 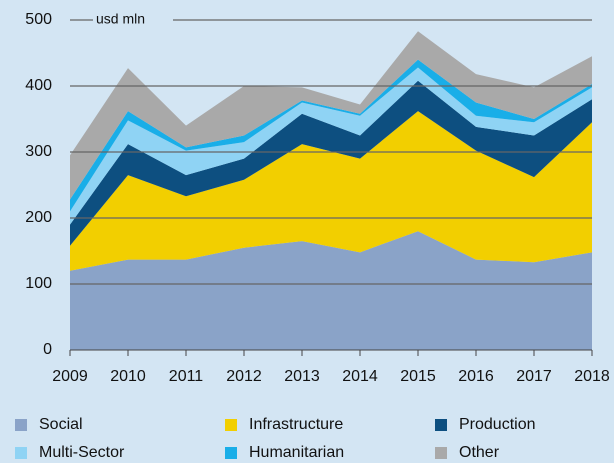 I want to click on legend-label: Production, so click(x=497, y=424).